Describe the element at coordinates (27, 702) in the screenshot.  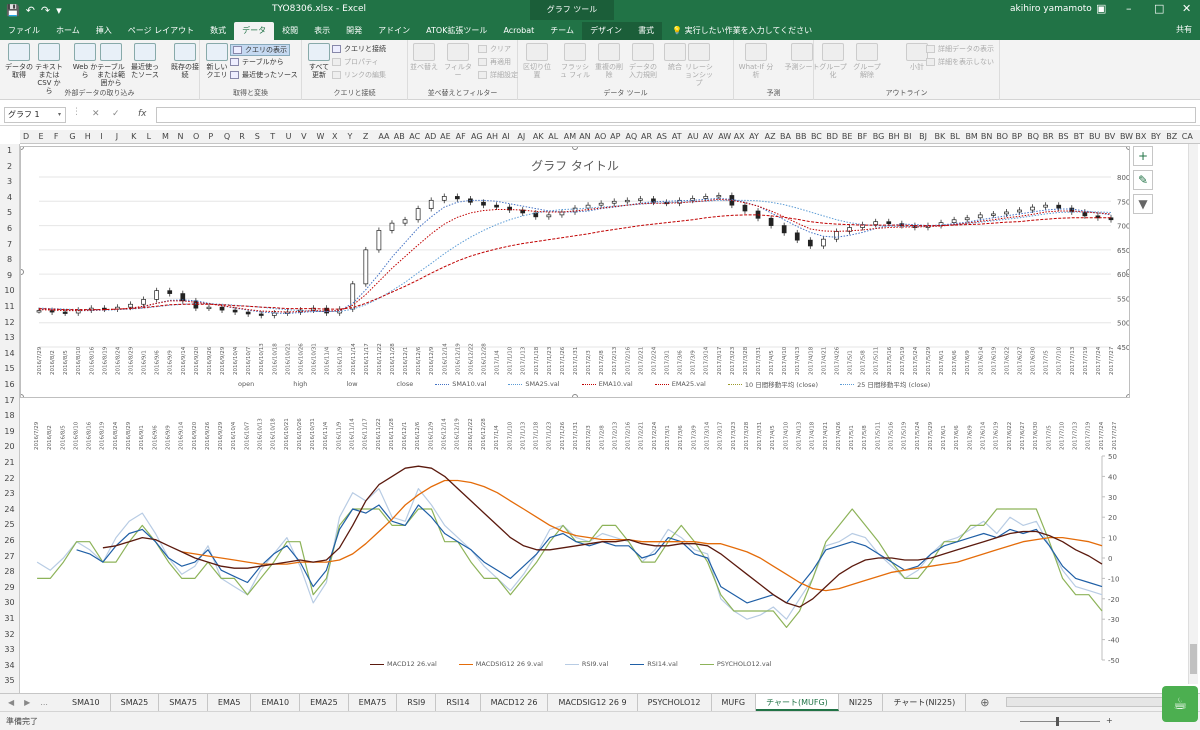
I see `next-sheet-icon: ▶` at that location.